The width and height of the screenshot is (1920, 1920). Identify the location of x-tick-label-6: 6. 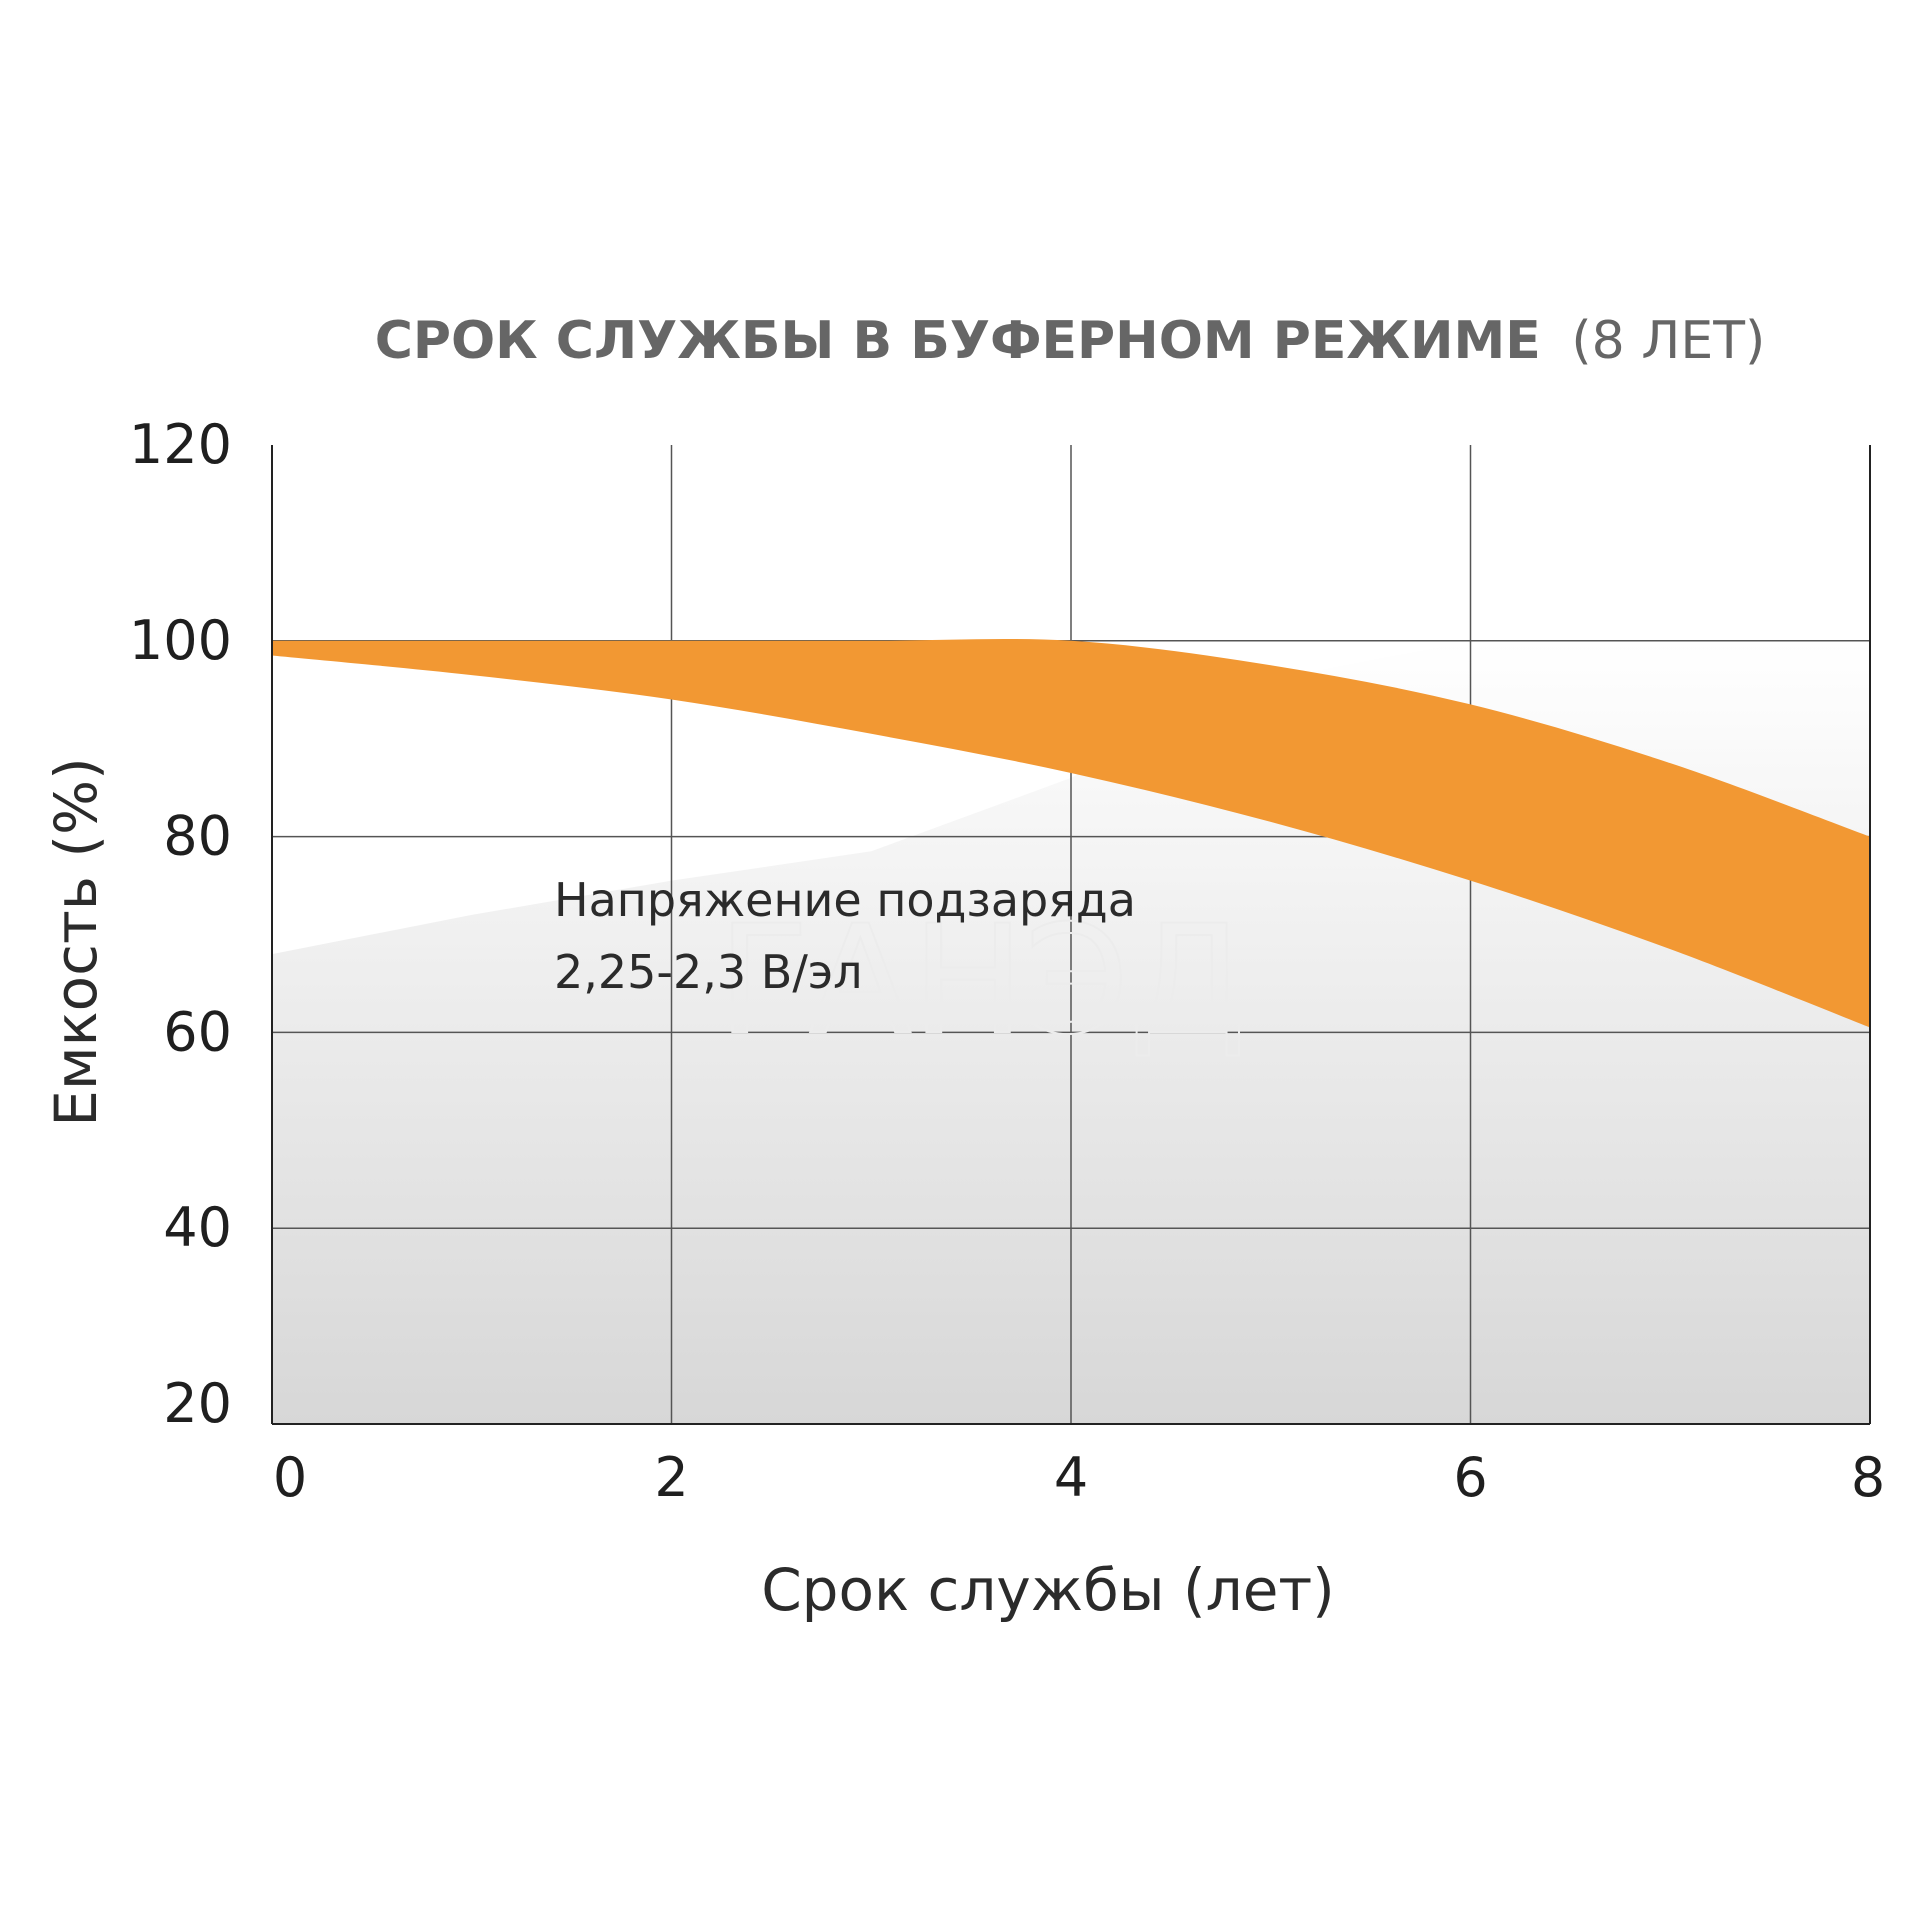
(1470, 1477).